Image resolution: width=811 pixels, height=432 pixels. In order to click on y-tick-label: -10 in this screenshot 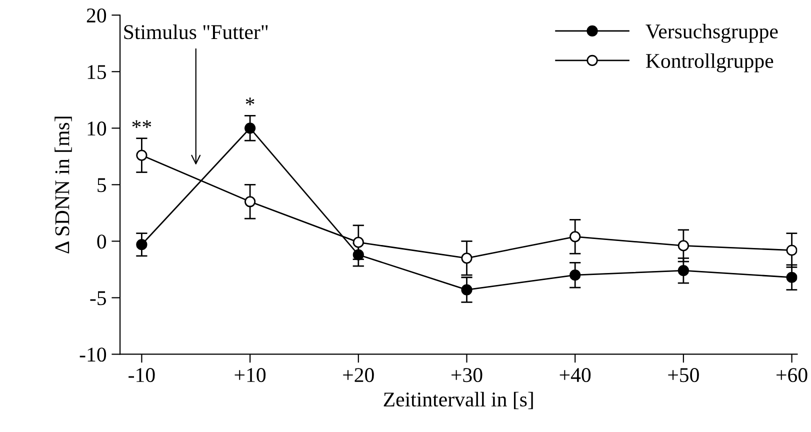, I will do `click(93, 355)`.